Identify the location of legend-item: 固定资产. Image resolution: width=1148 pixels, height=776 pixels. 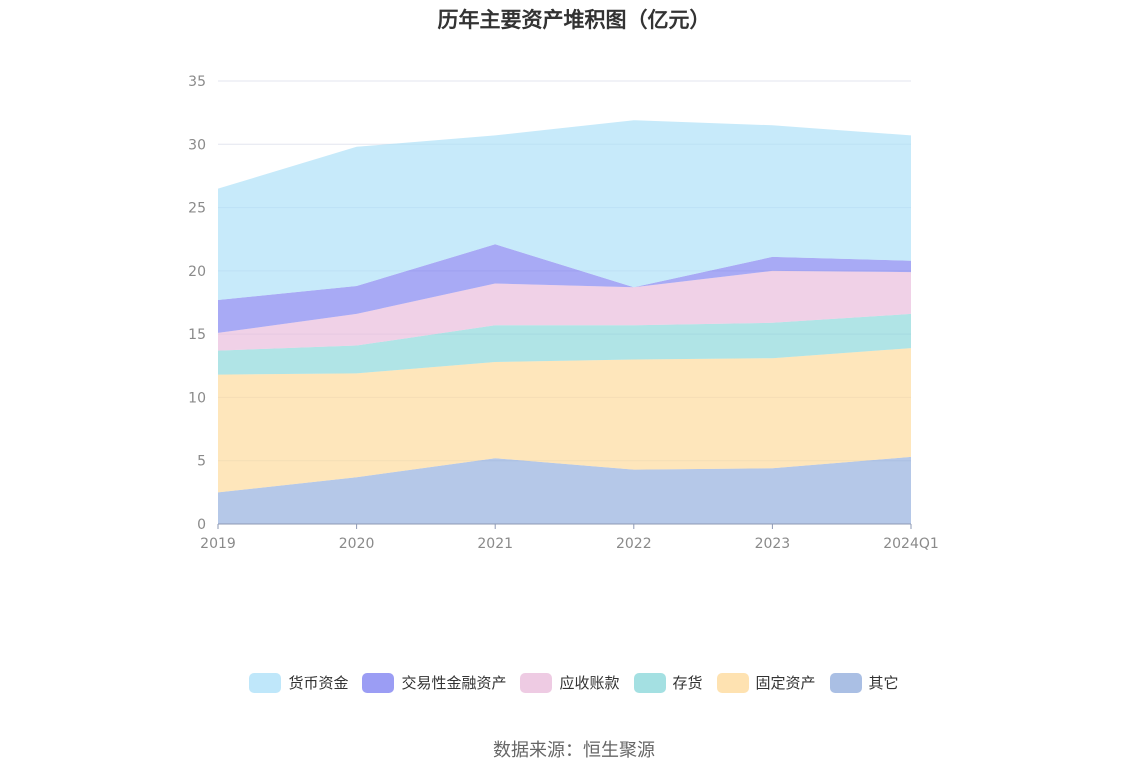
(766, 682).